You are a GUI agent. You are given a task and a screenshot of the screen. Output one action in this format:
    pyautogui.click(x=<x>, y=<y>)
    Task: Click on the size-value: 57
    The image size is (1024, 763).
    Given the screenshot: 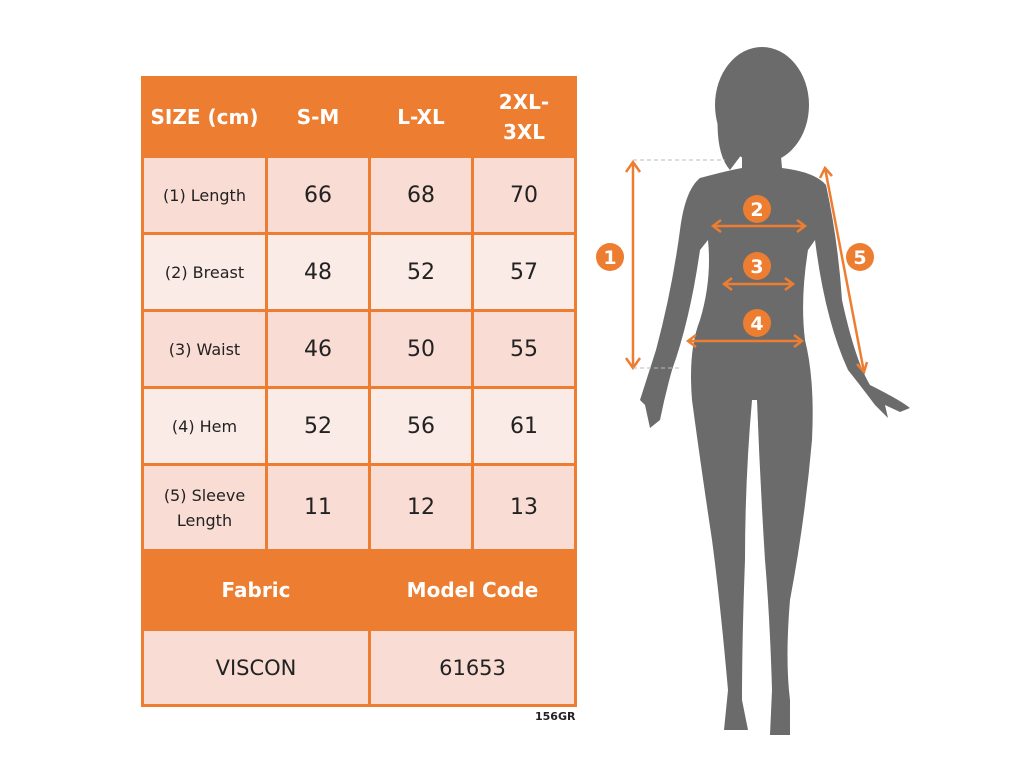 What is the action you would take?
    pyautogui.click(x=524, y=272)
    